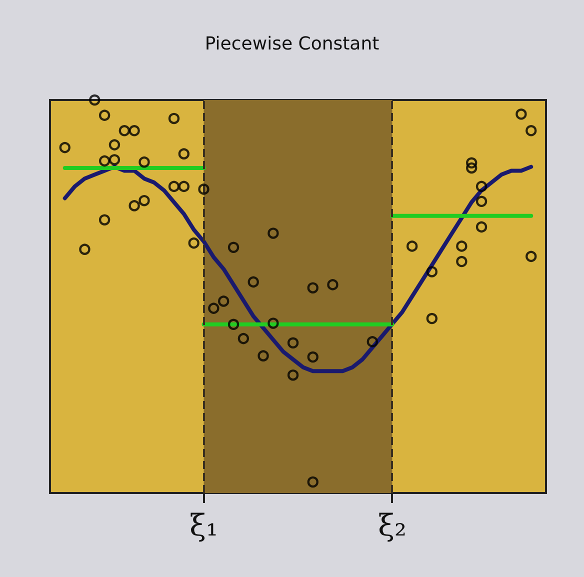  I want to click on x-tick-label: ξ₂, so click(392, 526).